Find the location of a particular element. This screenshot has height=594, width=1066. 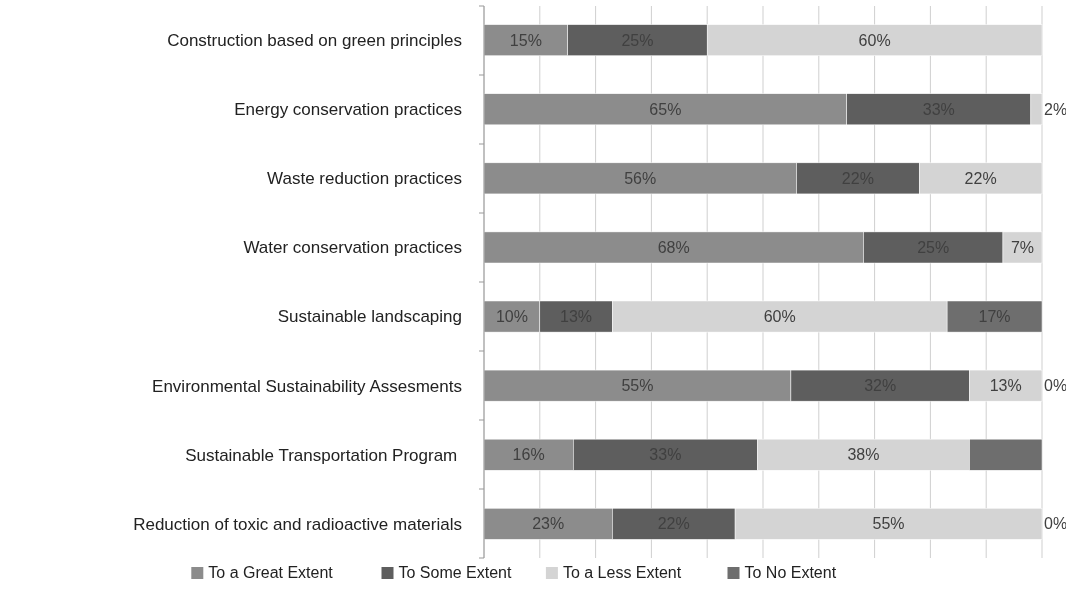

y-tick-label: Environmental Sustainability Assesments is located at coordinates (307, 386).